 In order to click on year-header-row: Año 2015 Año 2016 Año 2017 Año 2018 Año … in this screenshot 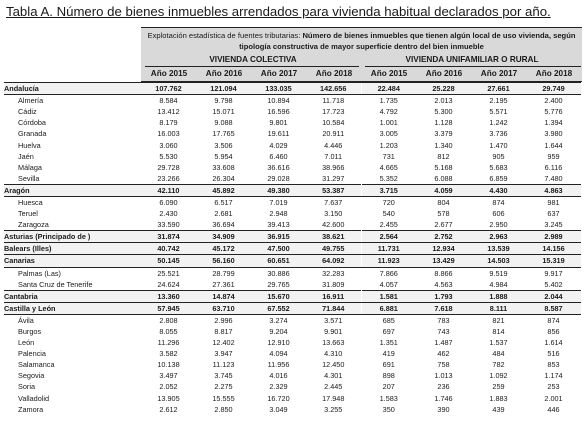, I will do `click(361, 74)`.